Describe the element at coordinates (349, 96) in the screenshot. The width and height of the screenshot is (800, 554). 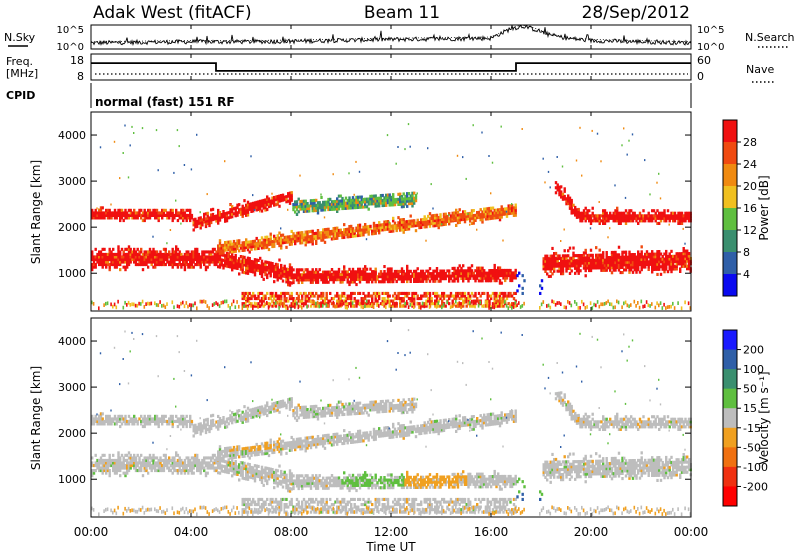
I see `cpid-panel: CPID normal (fast) 151 RF` at that location.